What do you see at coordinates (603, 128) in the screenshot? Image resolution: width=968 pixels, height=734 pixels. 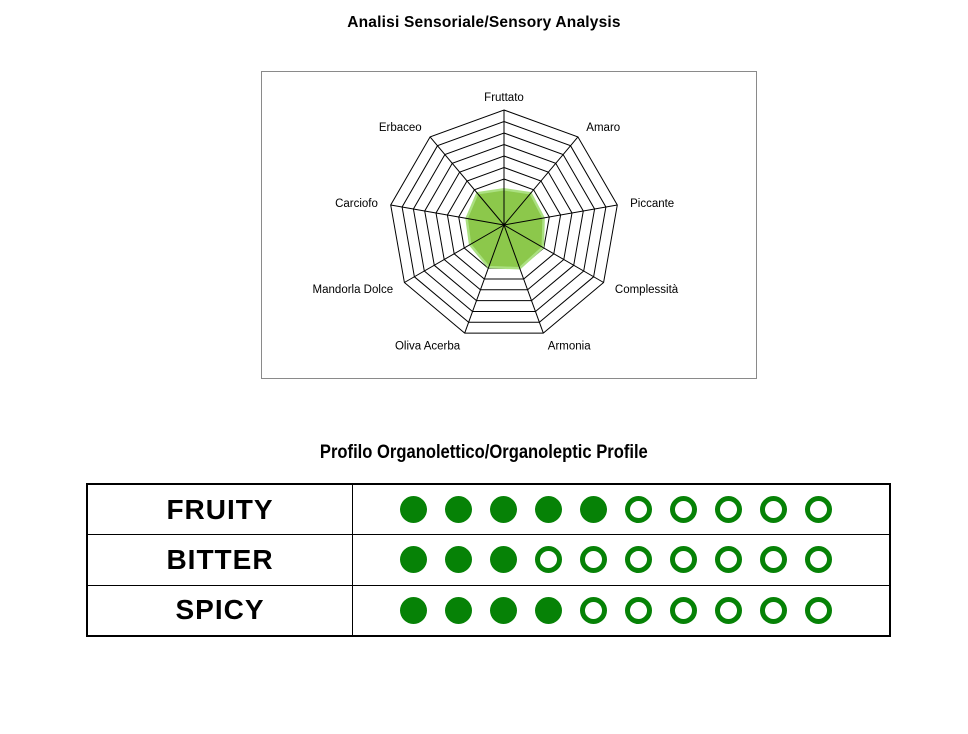 I see `radar-axis-label: Amaro` at bounding box center [603, 128].